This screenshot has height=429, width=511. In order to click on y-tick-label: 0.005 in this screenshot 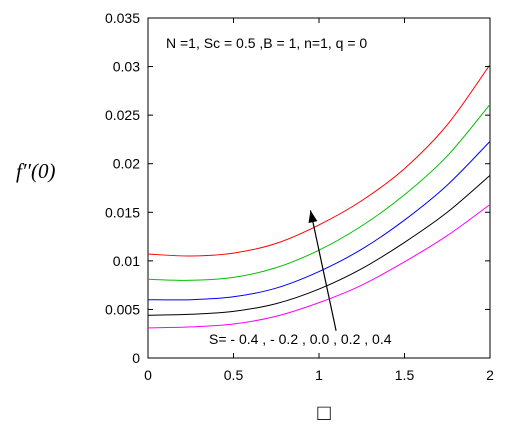, I will do `click(122, 309)`.